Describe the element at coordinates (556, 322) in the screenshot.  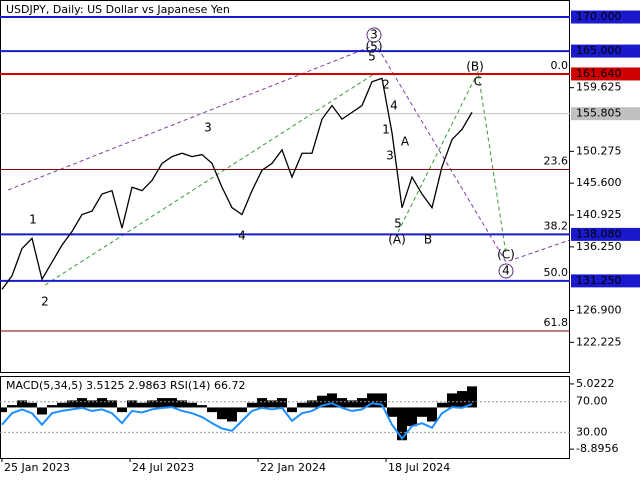
I see `fib-label: 61.8` at that location.